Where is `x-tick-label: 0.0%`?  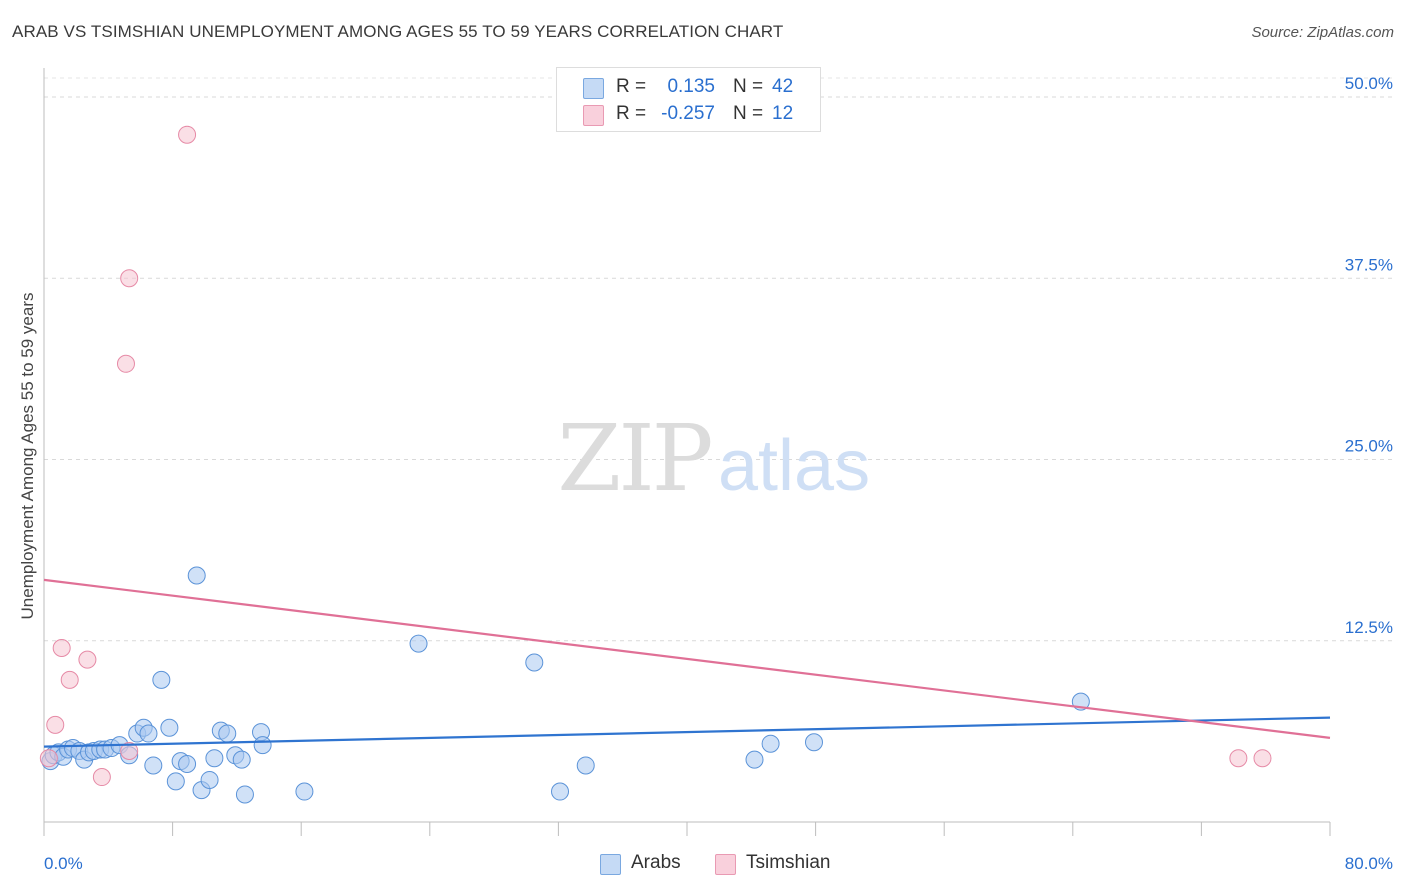 x-tick-label: 0.0% is located at coordinates (63, 863).